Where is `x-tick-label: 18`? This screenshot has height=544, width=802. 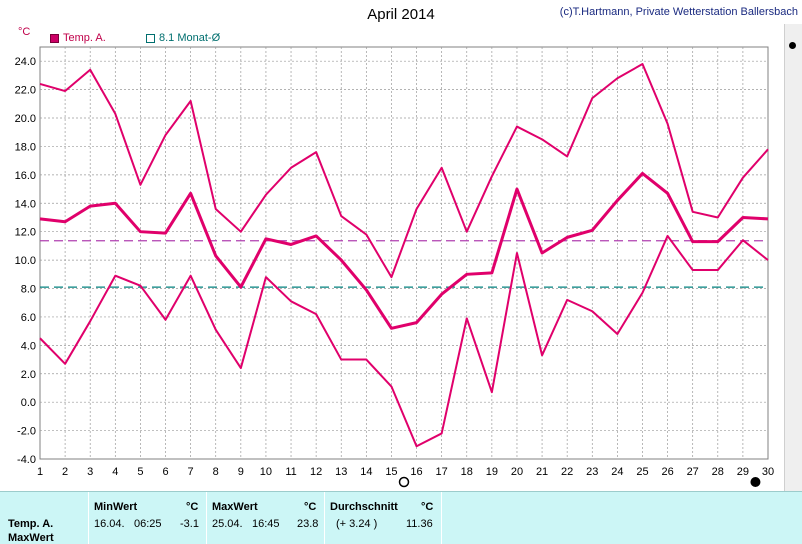 x-tick-label: 18 is located at coordinates (467, 472).